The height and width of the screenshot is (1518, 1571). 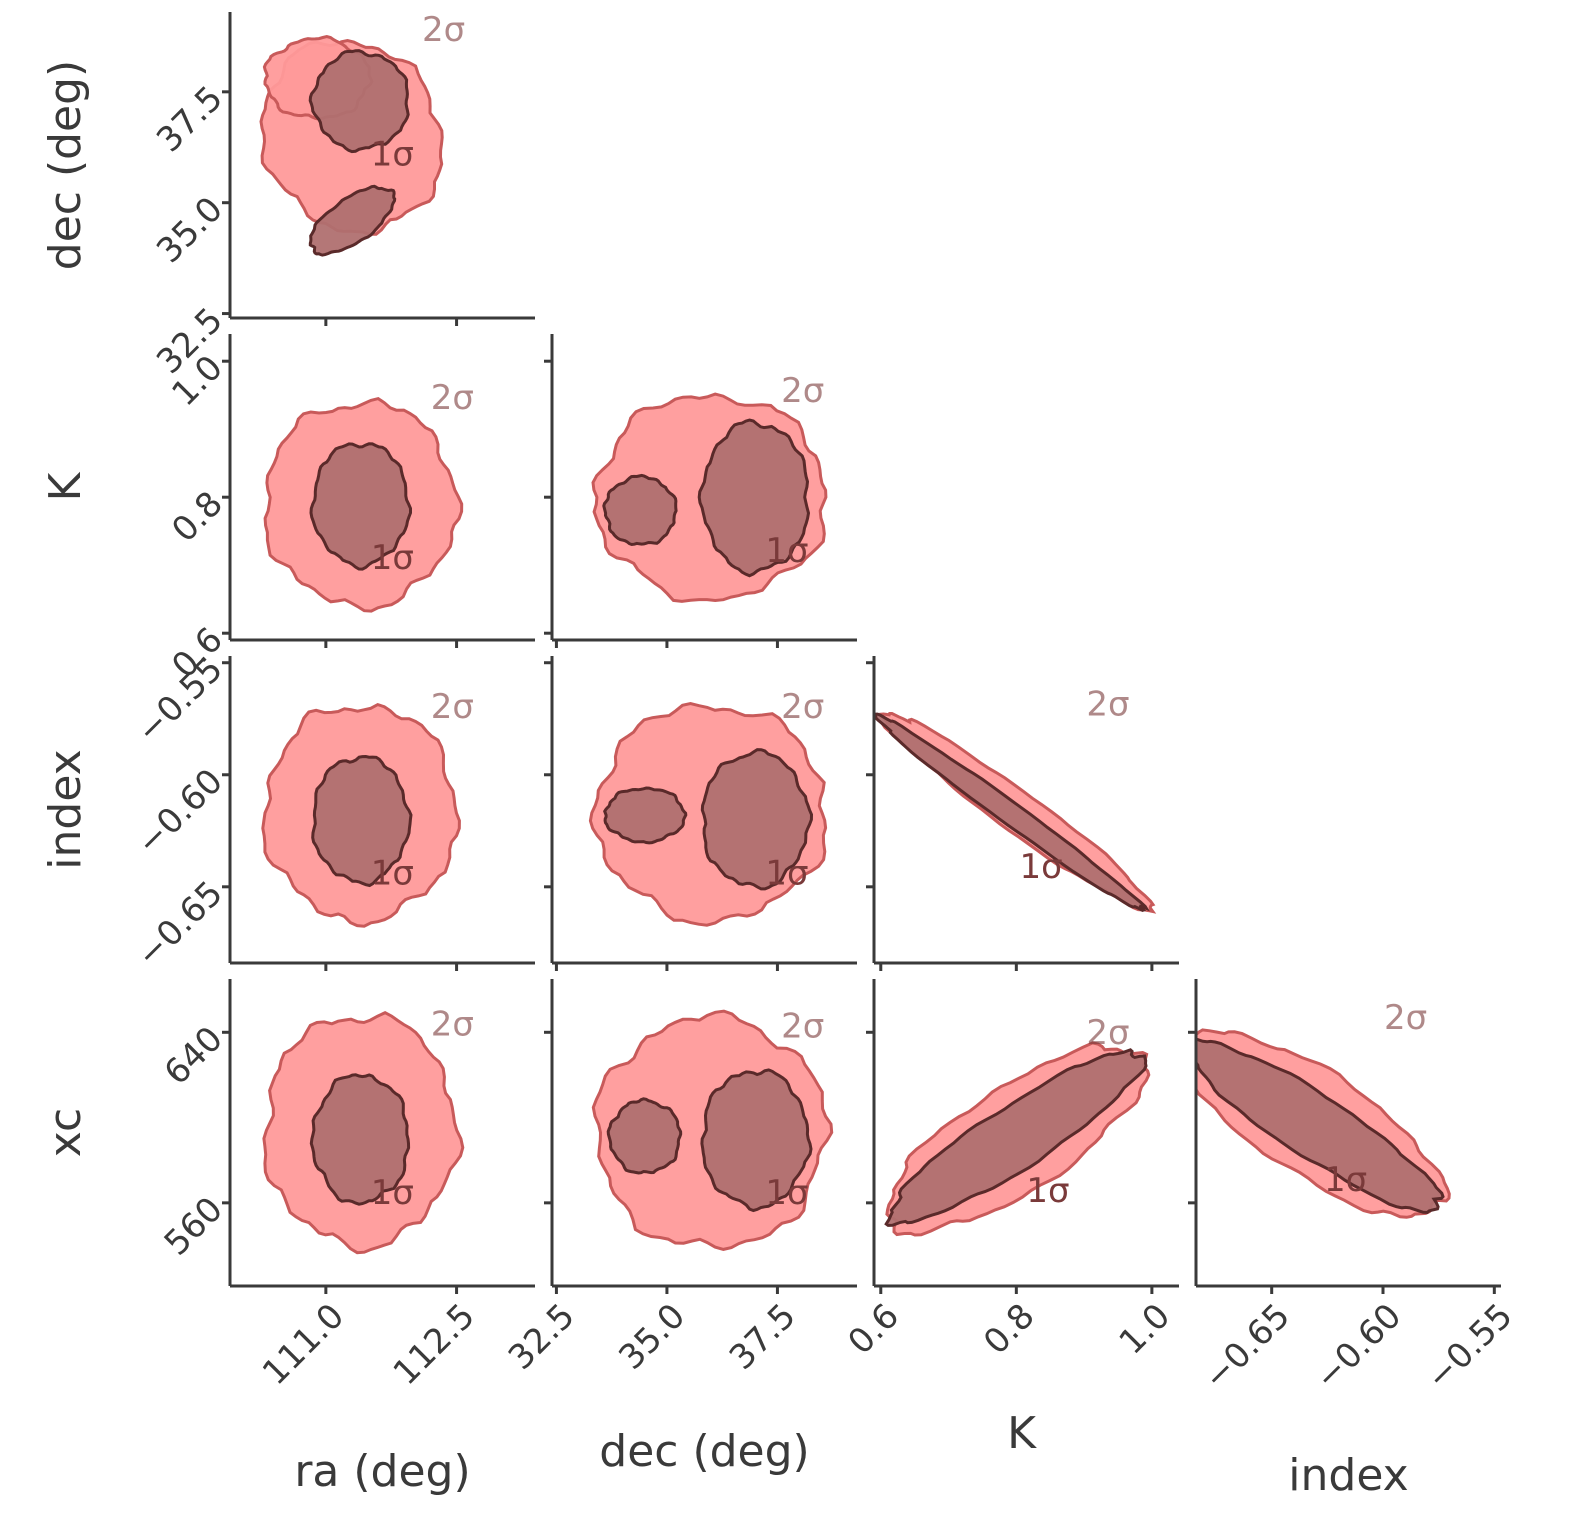 What do you see at coordinates (194, 1056) in the screenshot?
I see `y-tick-label: 640` at bounding box center [194, 1056].